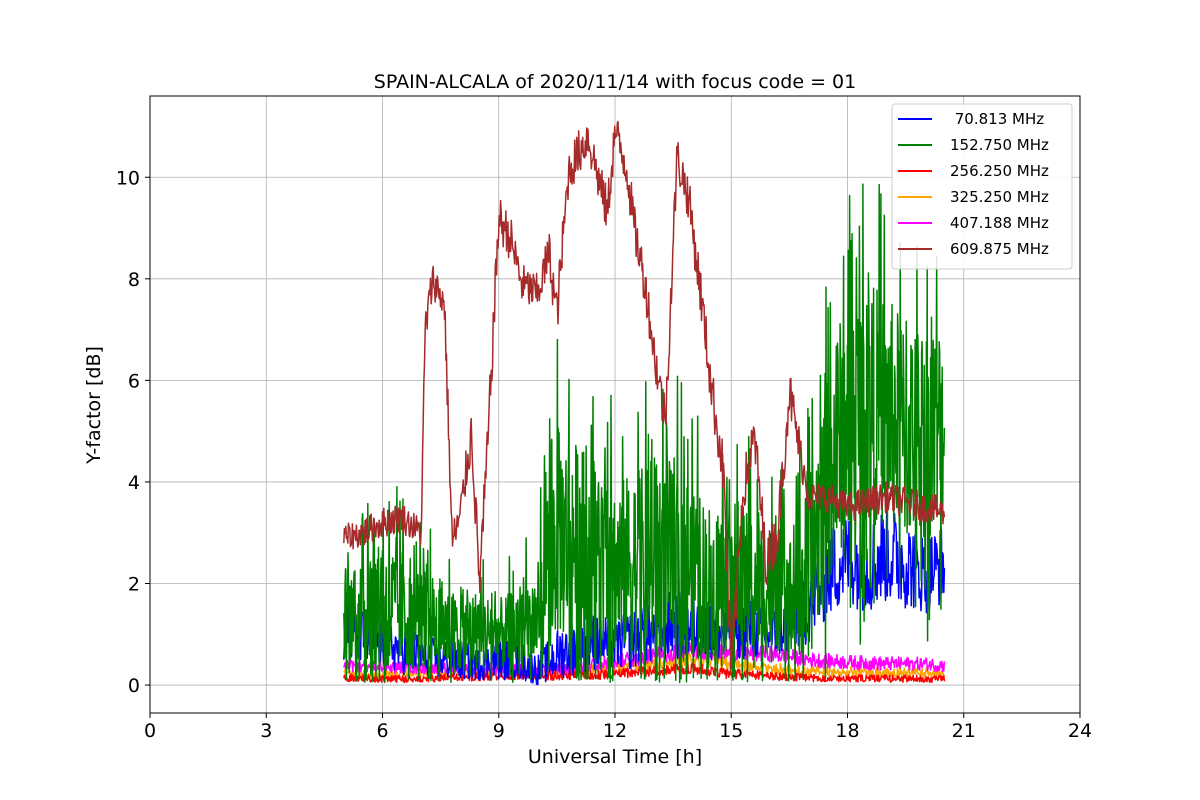 The height and width of the screenshot is (800, 1200). What do you see at coordinates (382, 731) in the screenshot?
I see `x-tick-label: 6` at bounding box center [382, 731].